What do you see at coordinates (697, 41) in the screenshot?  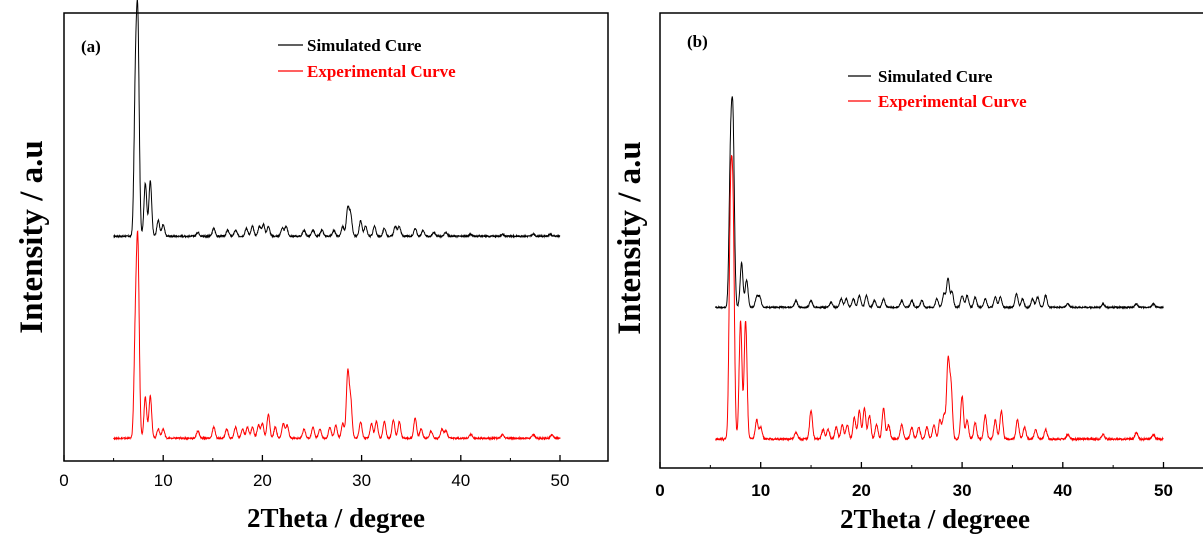 I see `panel-b-label: (b)` at bounding box center [697, 41].